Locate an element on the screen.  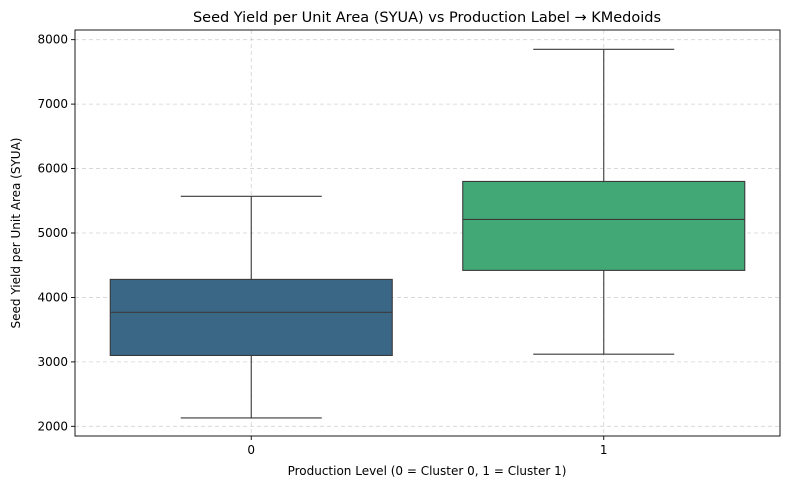
y-tick-label: 8000 is located at coordinates (52, 40).